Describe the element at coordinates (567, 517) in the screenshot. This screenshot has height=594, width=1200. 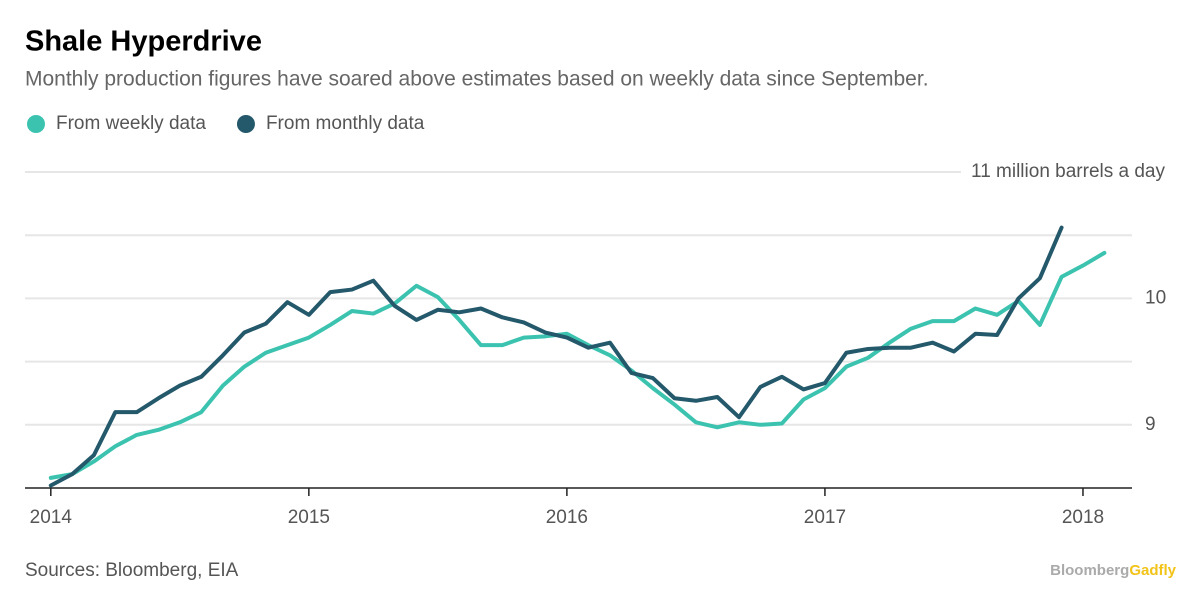
I see `x-tick-label: 2016` at that location.